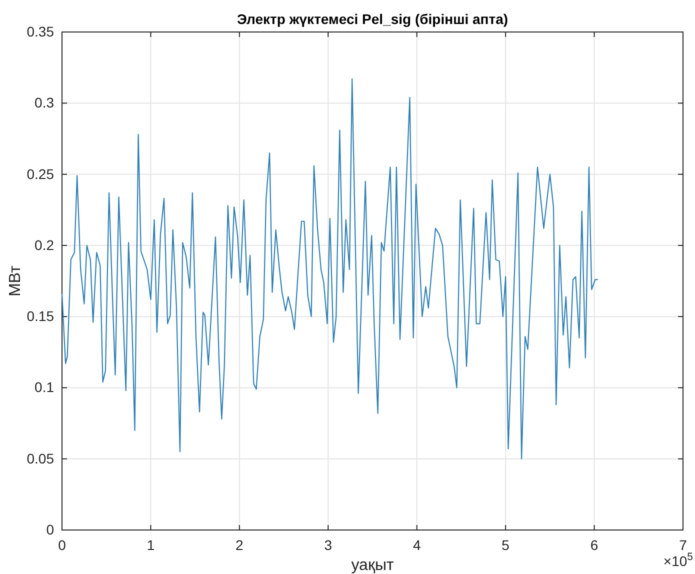 The width and height of the screenshot is (695, 574). I want to click on y-tick-label: 0.35, so click(40, 31).